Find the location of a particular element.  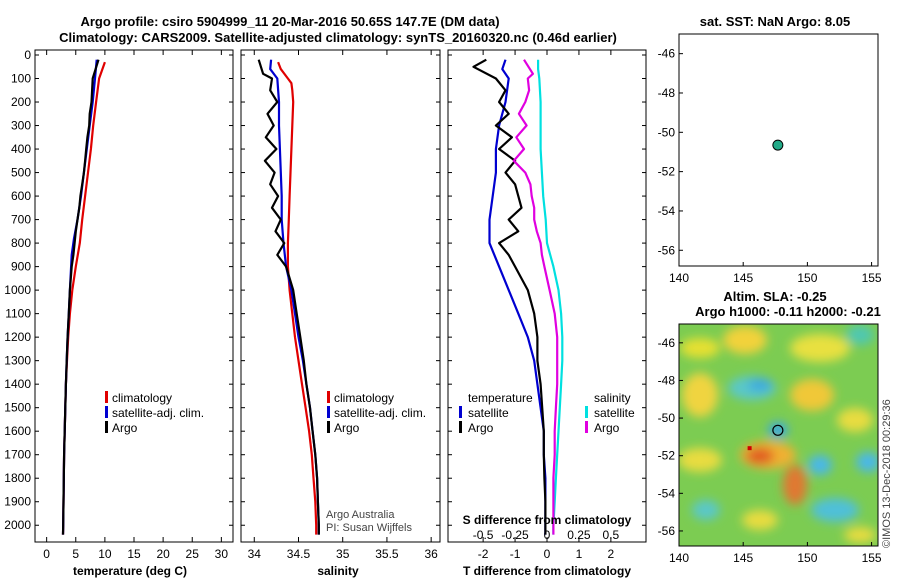

map-y-tick-label: -54 is located at coordinates (667, 211).